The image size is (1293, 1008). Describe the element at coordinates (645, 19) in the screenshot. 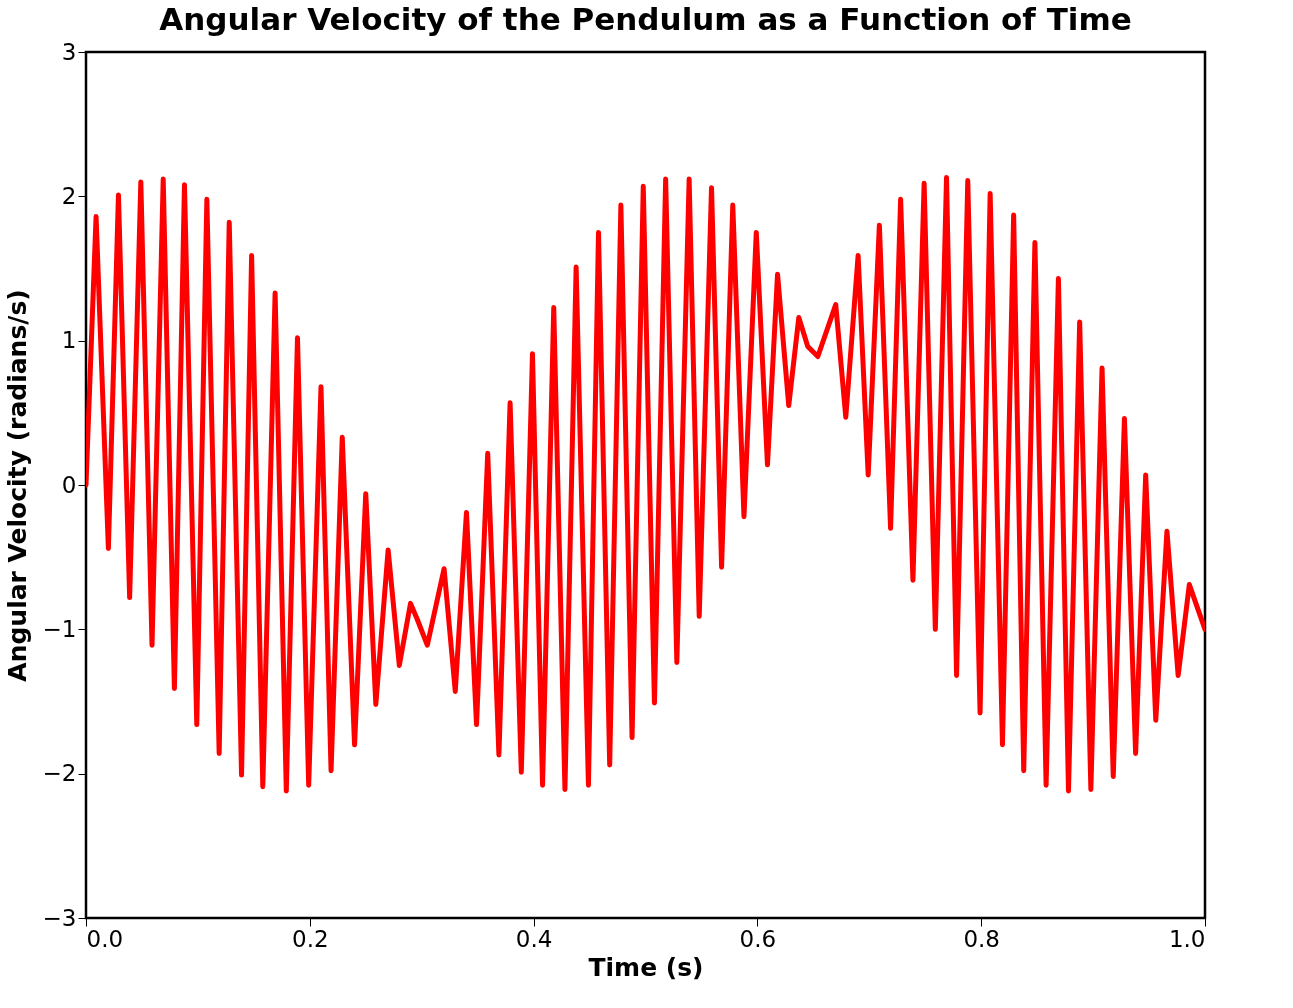

I see `chart-title: Angular Velocity of the Pendulum as a Function of Time` at that location.